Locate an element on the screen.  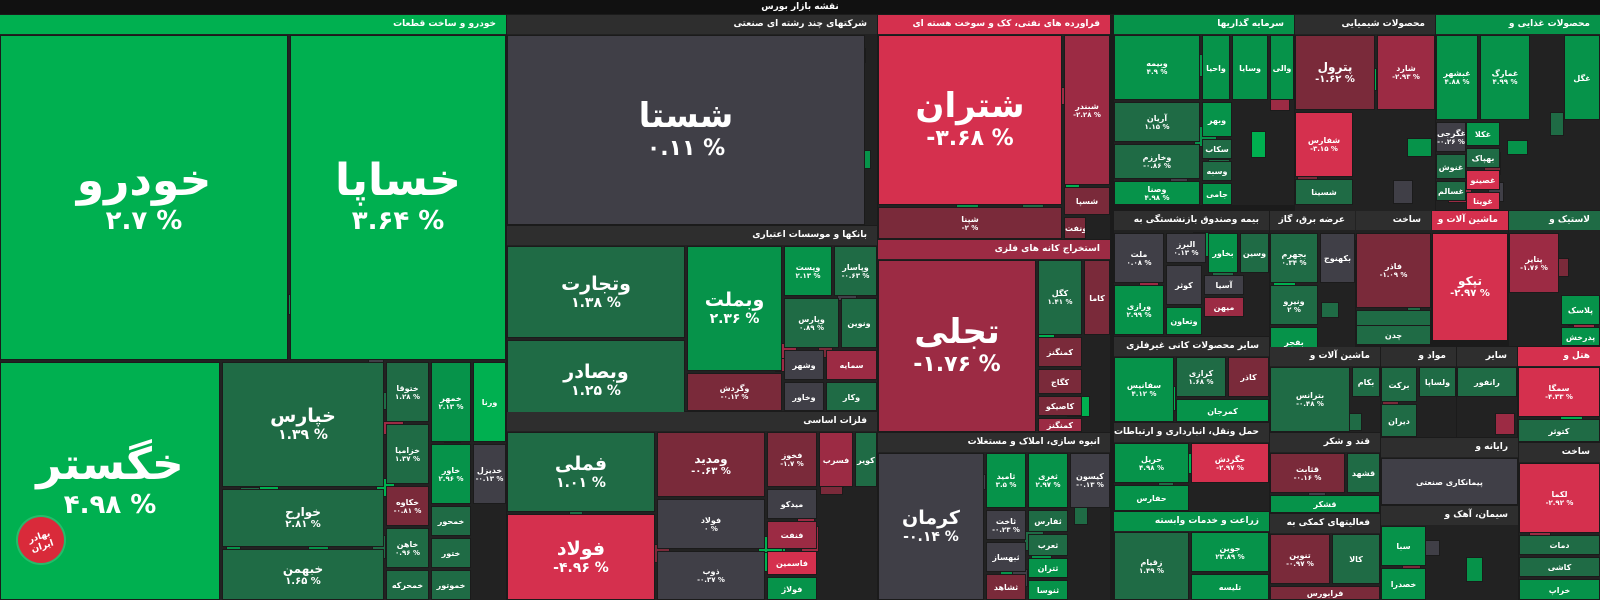
stock-tile: غگرجی -۰.۲۶ % is located at coordinates (1451, 137).